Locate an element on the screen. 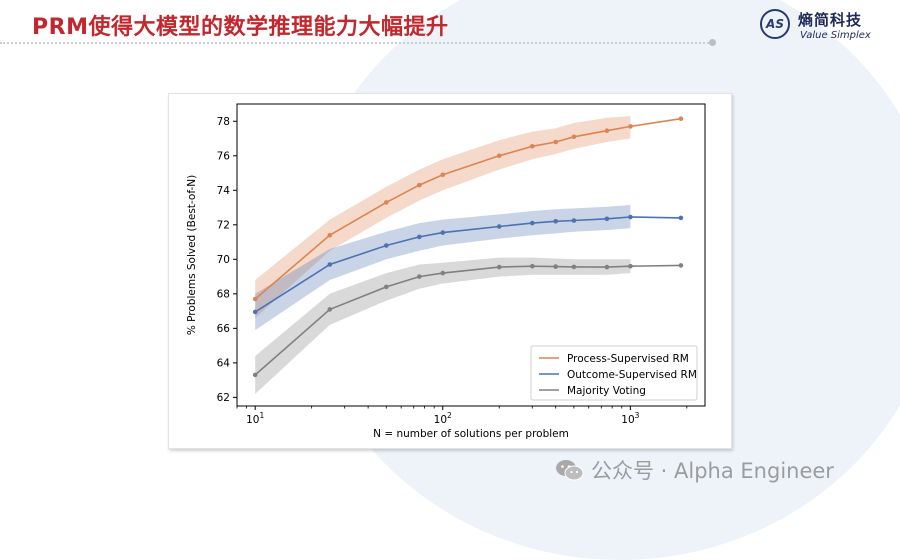 This screenshot has height=560, width=900. x-tick-label: 10² is located at coordinates (443, 418).